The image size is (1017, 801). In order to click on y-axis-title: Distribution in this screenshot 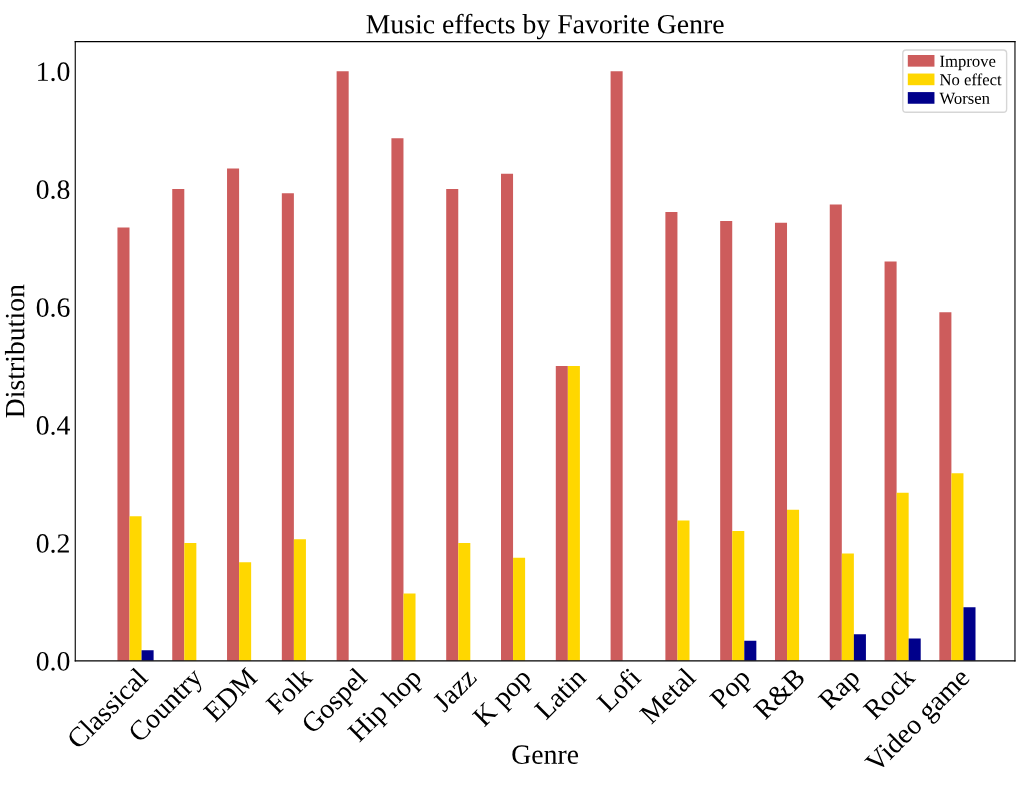, I will do `click(14, 351)`.